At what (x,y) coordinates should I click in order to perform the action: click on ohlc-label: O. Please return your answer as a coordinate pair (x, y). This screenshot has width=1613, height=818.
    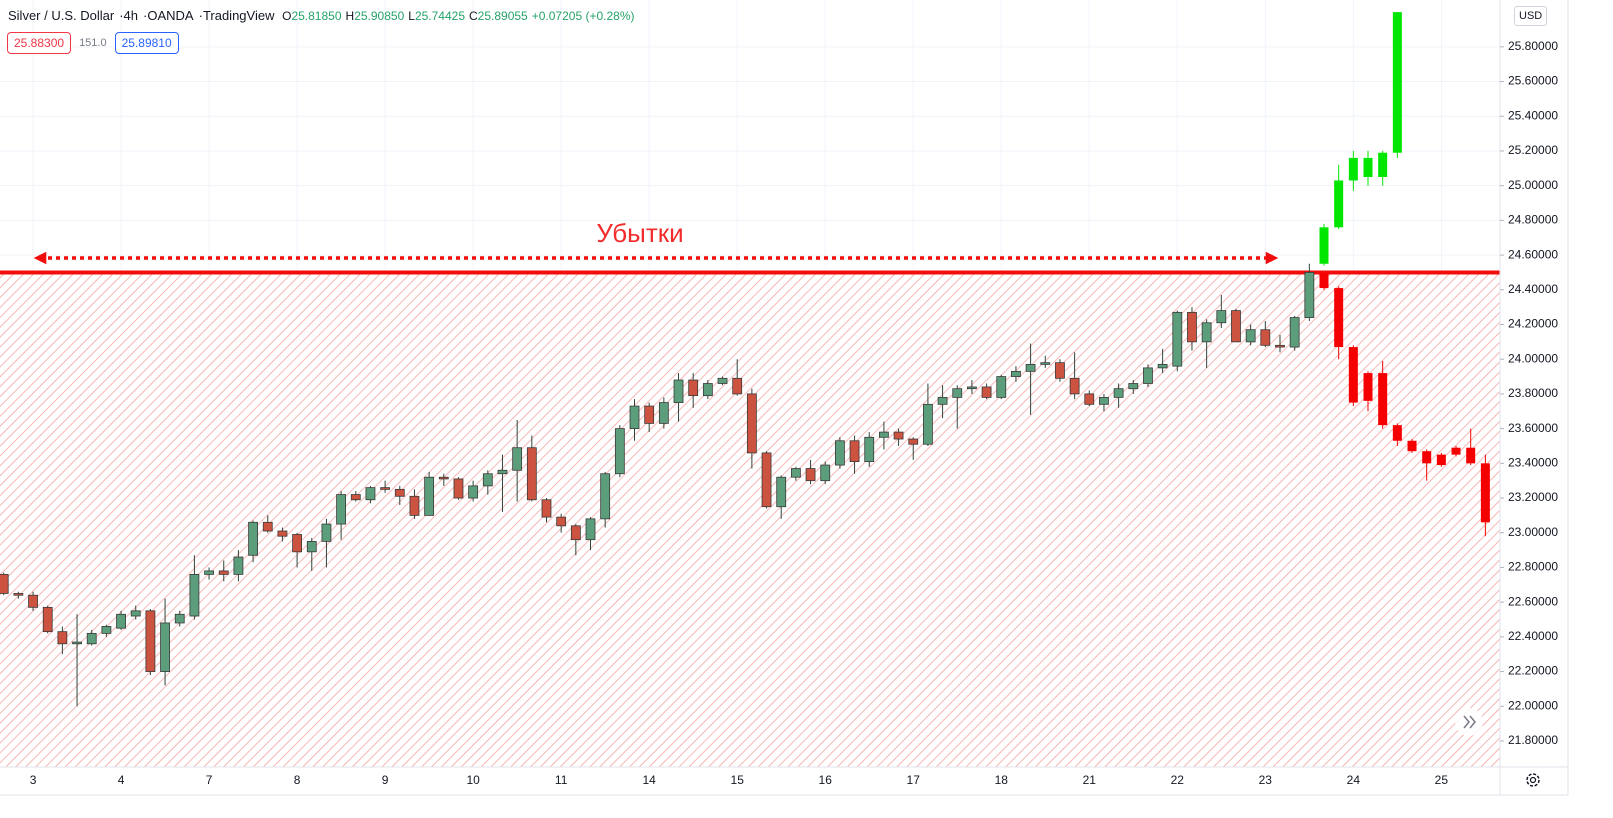
    Looking at the image, I should click on (287, 16).